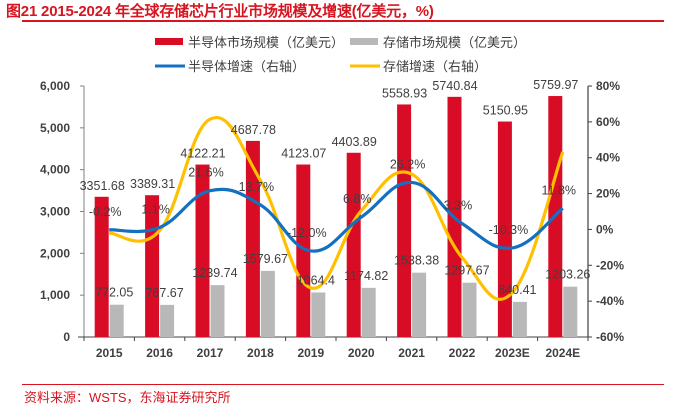 This screenshot has height=406, width=675. What do you see at coordinates (512, 353) in the screenshot?
I see `x-tick-label: 2023E` at bounding box center [512, 353].